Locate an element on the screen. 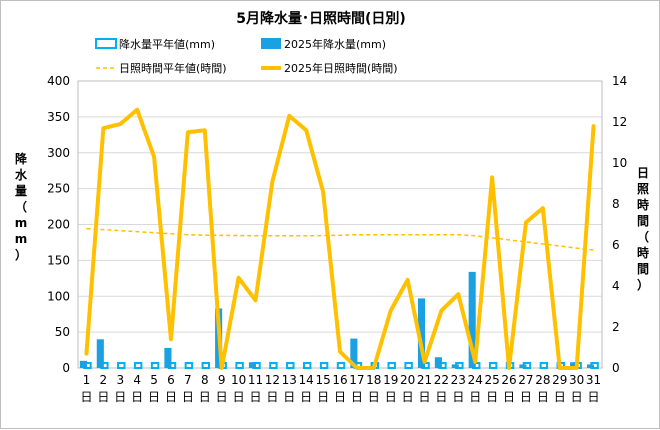 The height and width of the screenshot is (430, 660). x-tick-label: 13 is located at coordinates (289, 380).